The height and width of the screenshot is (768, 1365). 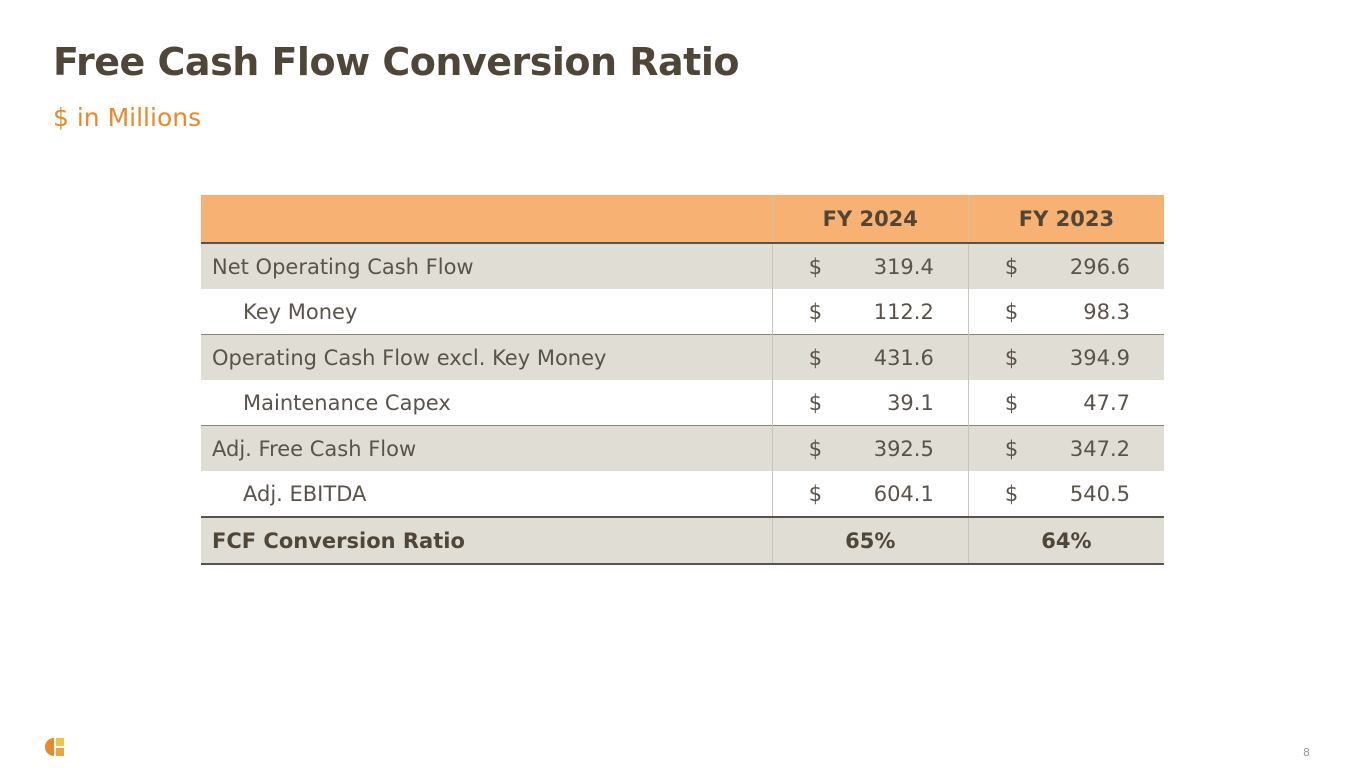 What do you see at coordinates (1306, 752) in the screenshot?
I see `page-number: 8` at bounding box center [1306, 752].